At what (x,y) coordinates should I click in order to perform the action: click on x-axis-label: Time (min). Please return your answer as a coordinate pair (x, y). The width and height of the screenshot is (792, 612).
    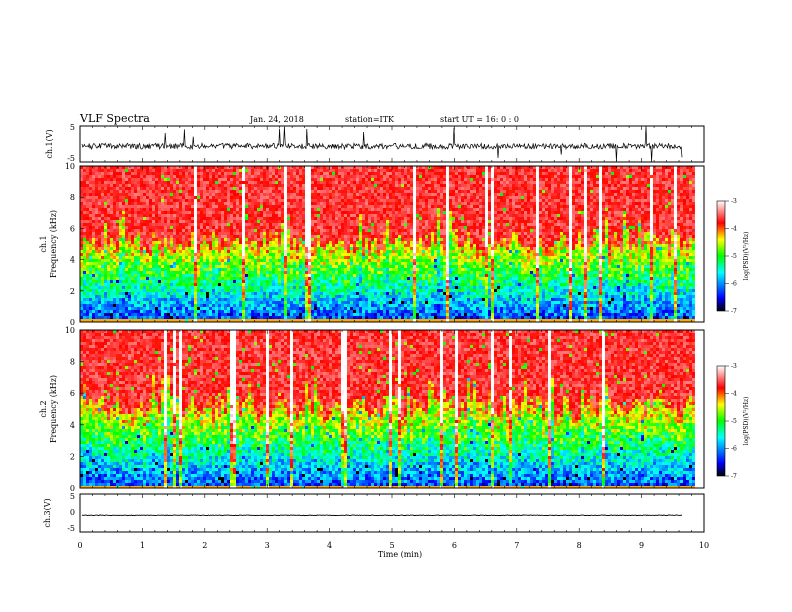
    Looking at the image, I should click on (400, 554).